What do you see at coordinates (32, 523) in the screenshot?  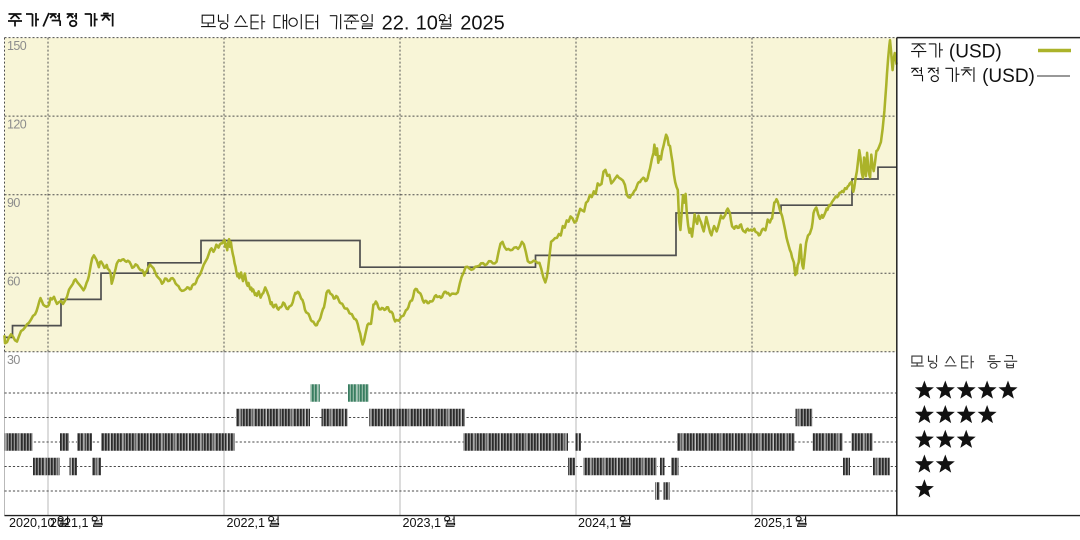 I see `svg-text: 2020,10` at bounding box center [32, 523].